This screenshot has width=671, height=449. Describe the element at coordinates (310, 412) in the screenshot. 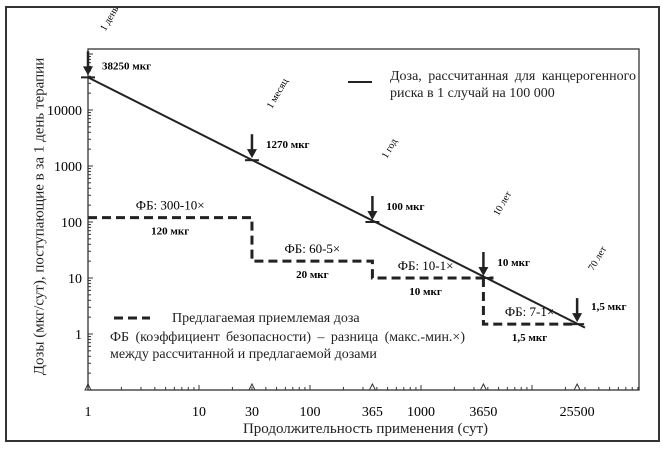

I see `x-tick-label: 100` at that location.